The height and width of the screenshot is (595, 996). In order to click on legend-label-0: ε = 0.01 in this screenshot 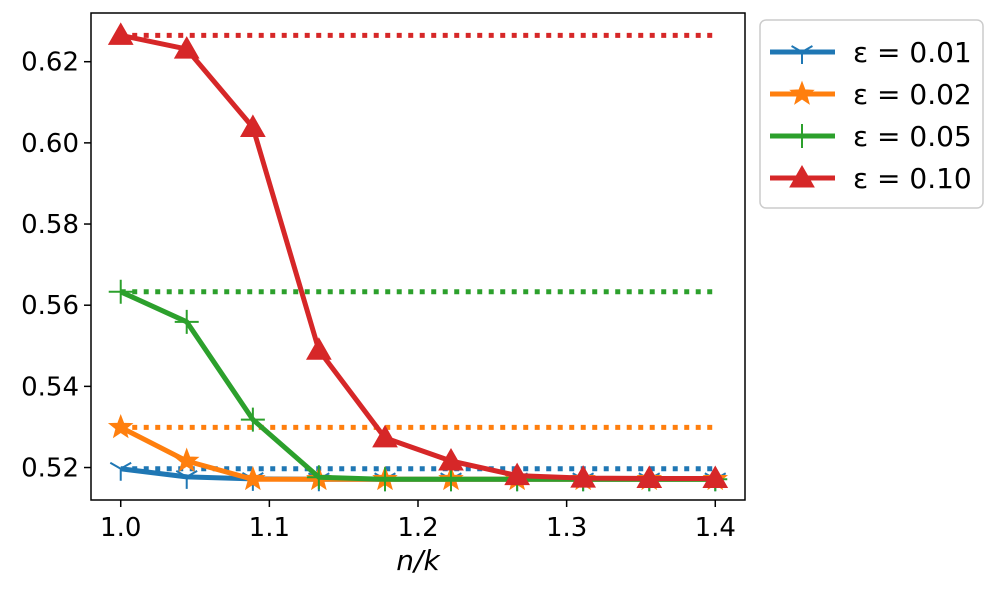, I will do `click(912, 52)`.